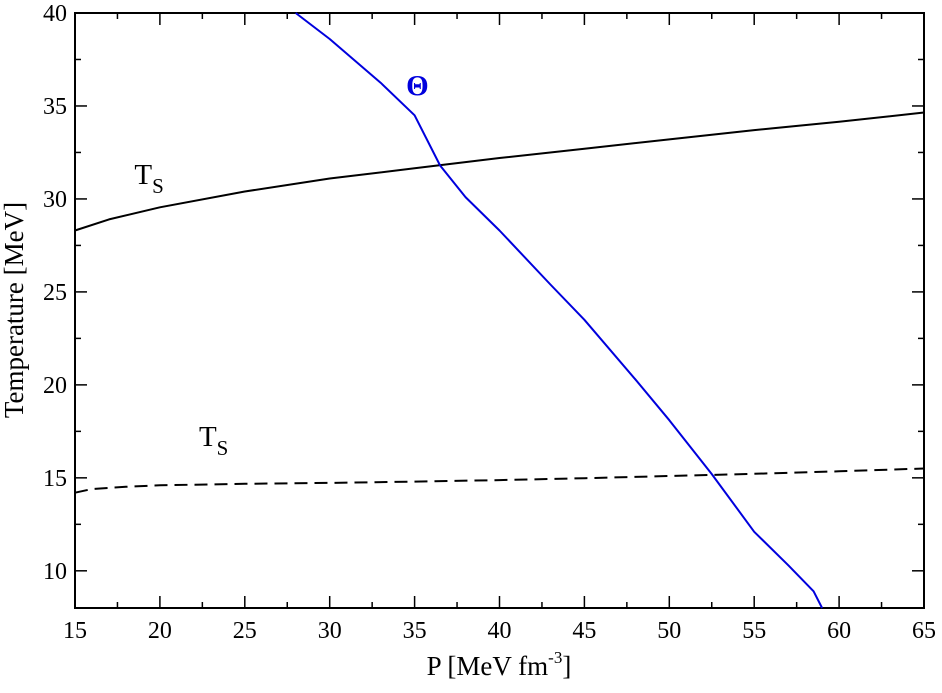 The image size is (942, 693). Describe the element at coordinates (330, 631) in the screenshot. I see `x-tick-label-30: 30` at that location.